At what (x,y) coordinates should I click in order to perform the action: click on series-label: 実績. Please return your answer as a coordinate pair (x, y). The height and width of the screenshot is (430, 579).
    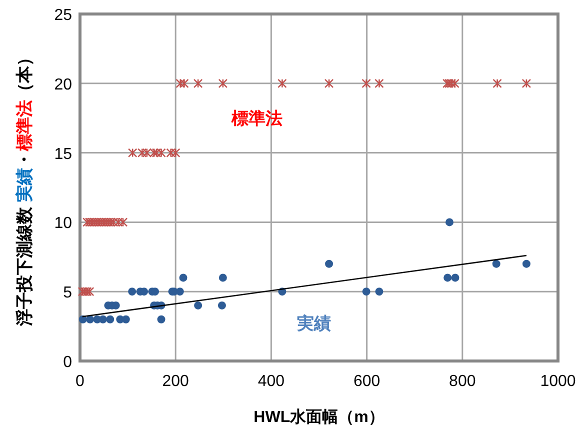
    Looking at the image, I should click on (314, 323).